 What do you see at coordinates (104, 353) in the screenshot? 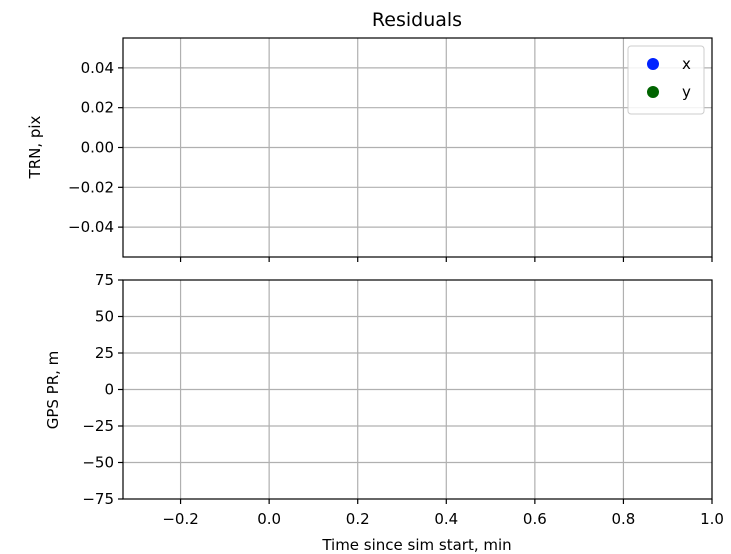
I see `gps-pr-y-tick-label: 25` at bounding box center [104, 353].